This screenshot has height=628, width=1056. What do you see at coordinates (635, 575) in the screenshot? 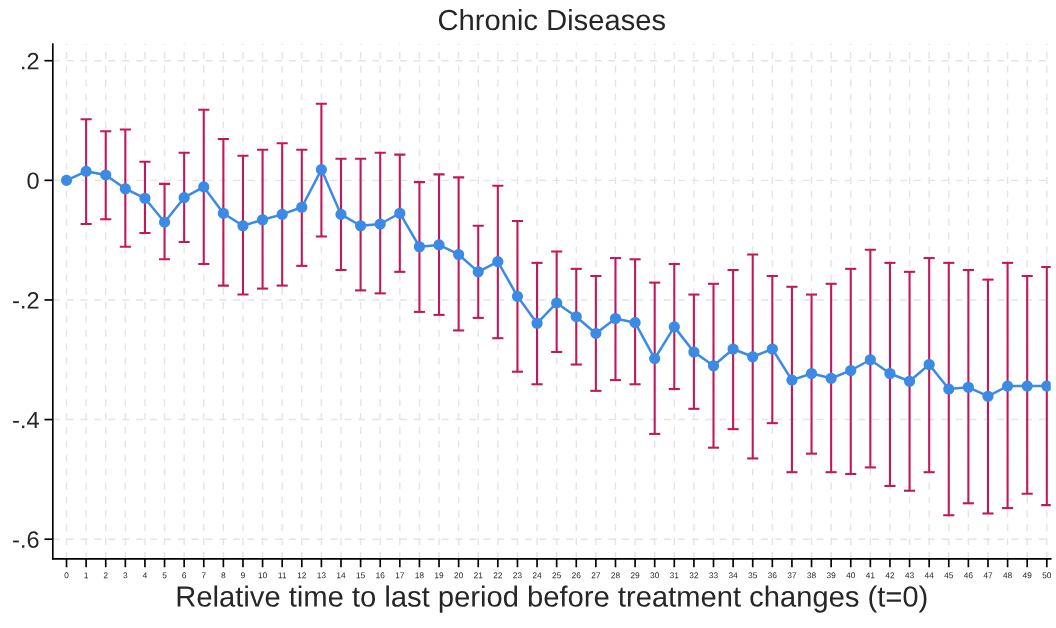
I see `x-tick-label: 29` at bounding box center [635, 575].